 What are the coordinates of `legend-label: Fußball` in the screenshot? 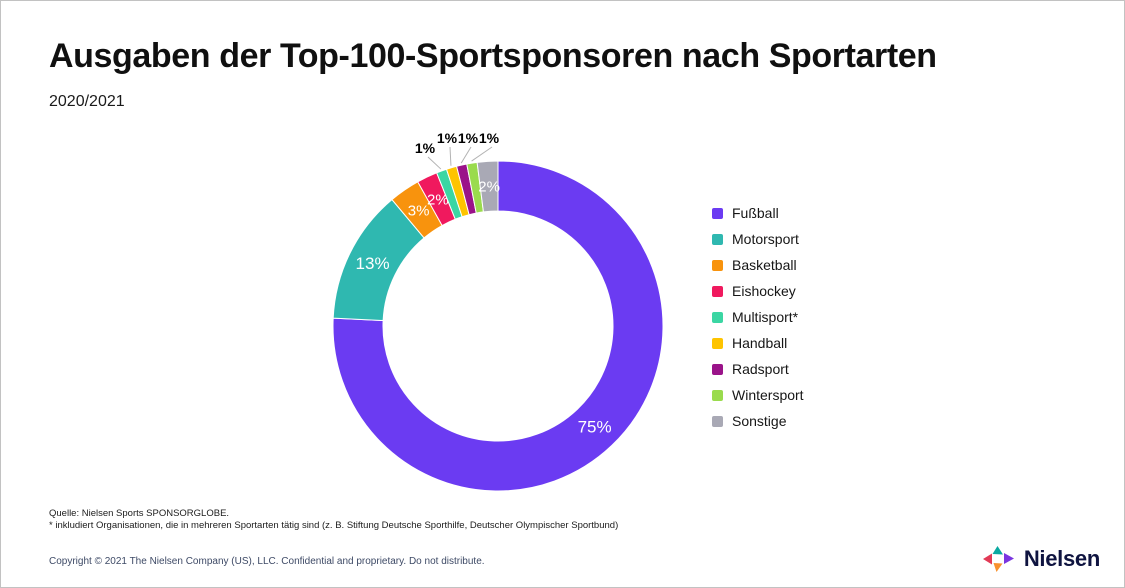 It's located at (755, 213).